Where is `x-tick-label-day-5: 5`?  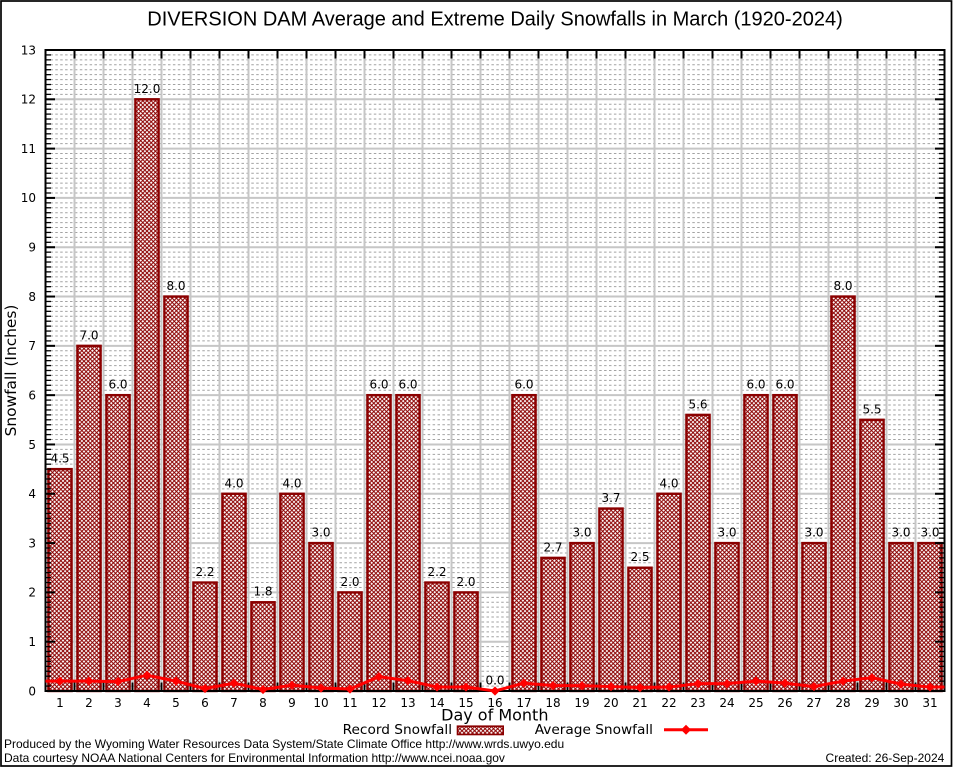 x-tick-label-day-5: 5 is located at coordinates (176, 703).